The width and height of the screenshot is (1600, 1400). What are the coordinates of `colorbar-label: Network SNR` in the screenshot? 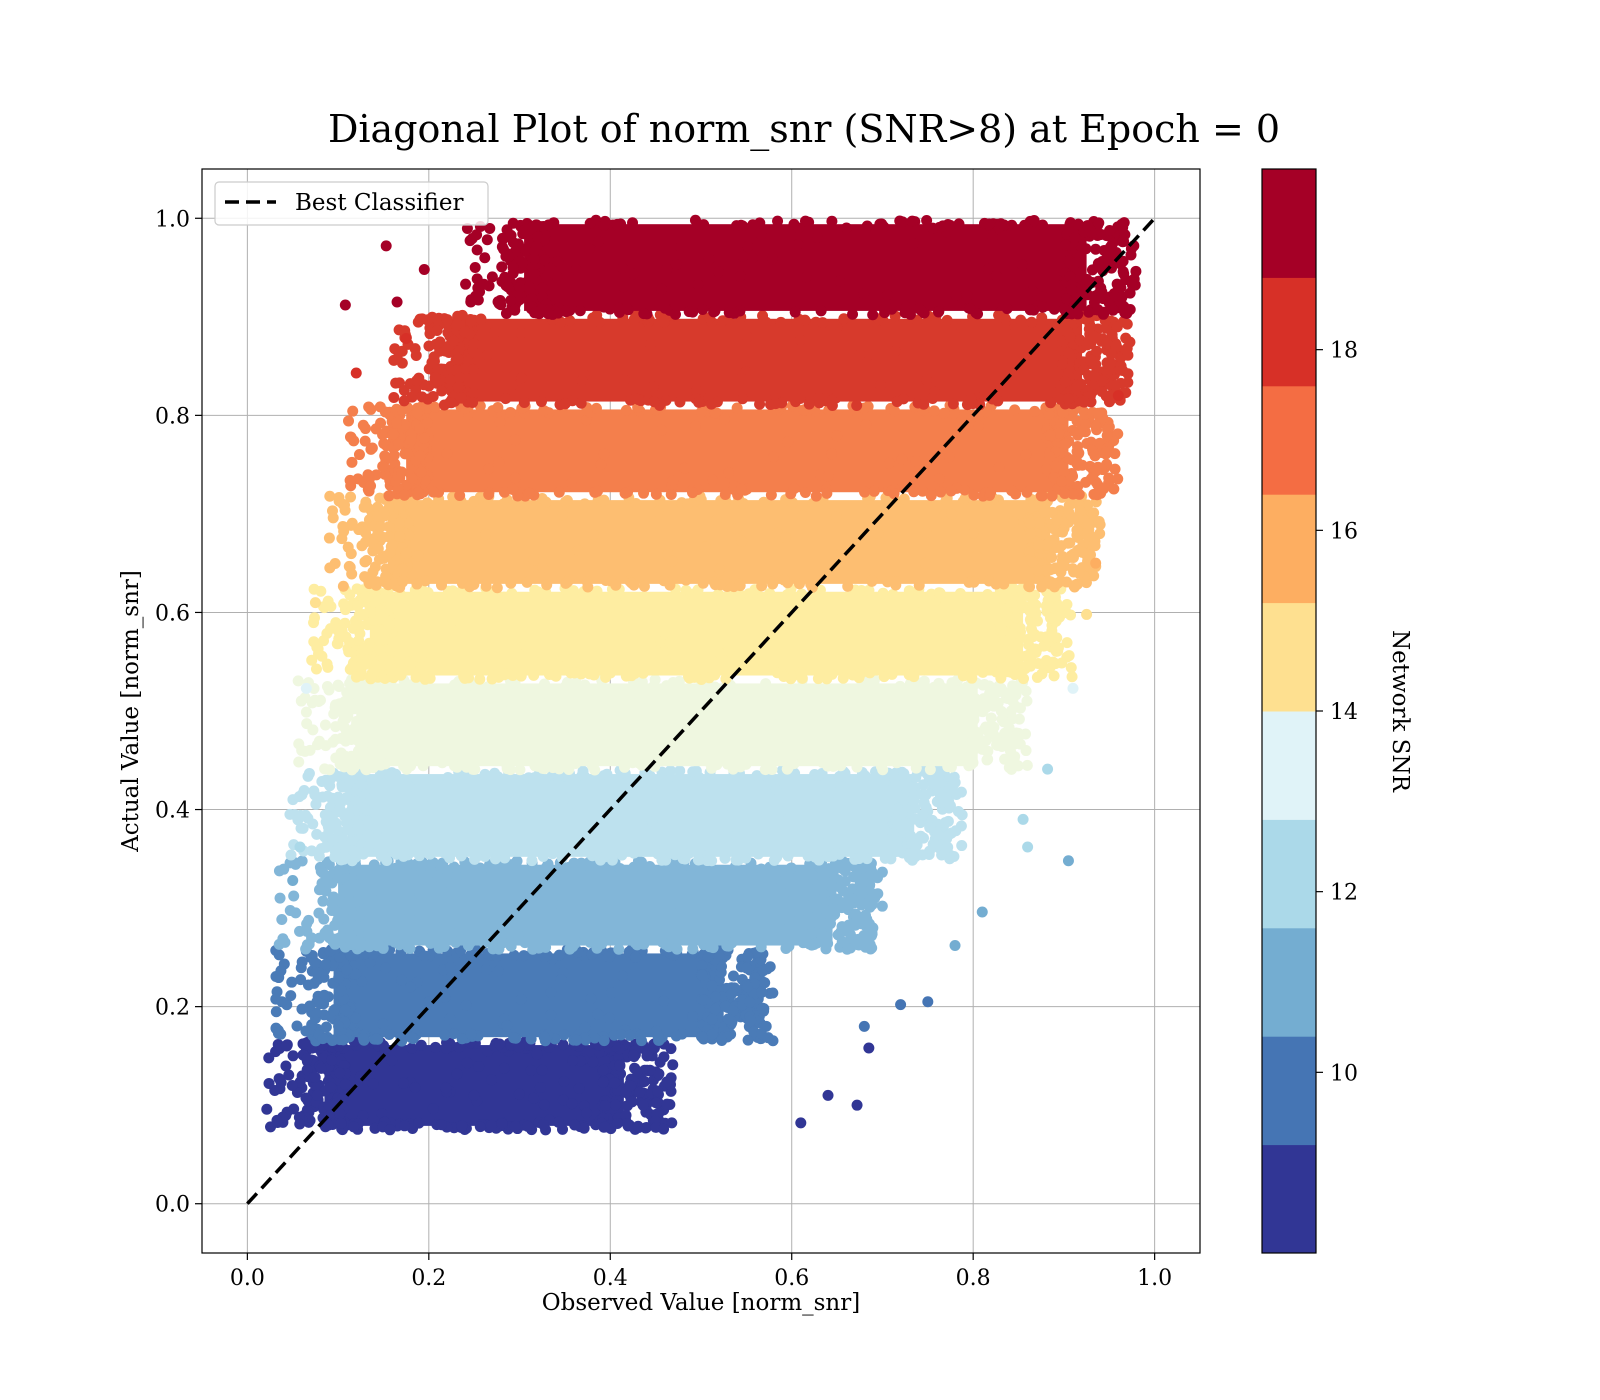 It's located at (1400, 711).